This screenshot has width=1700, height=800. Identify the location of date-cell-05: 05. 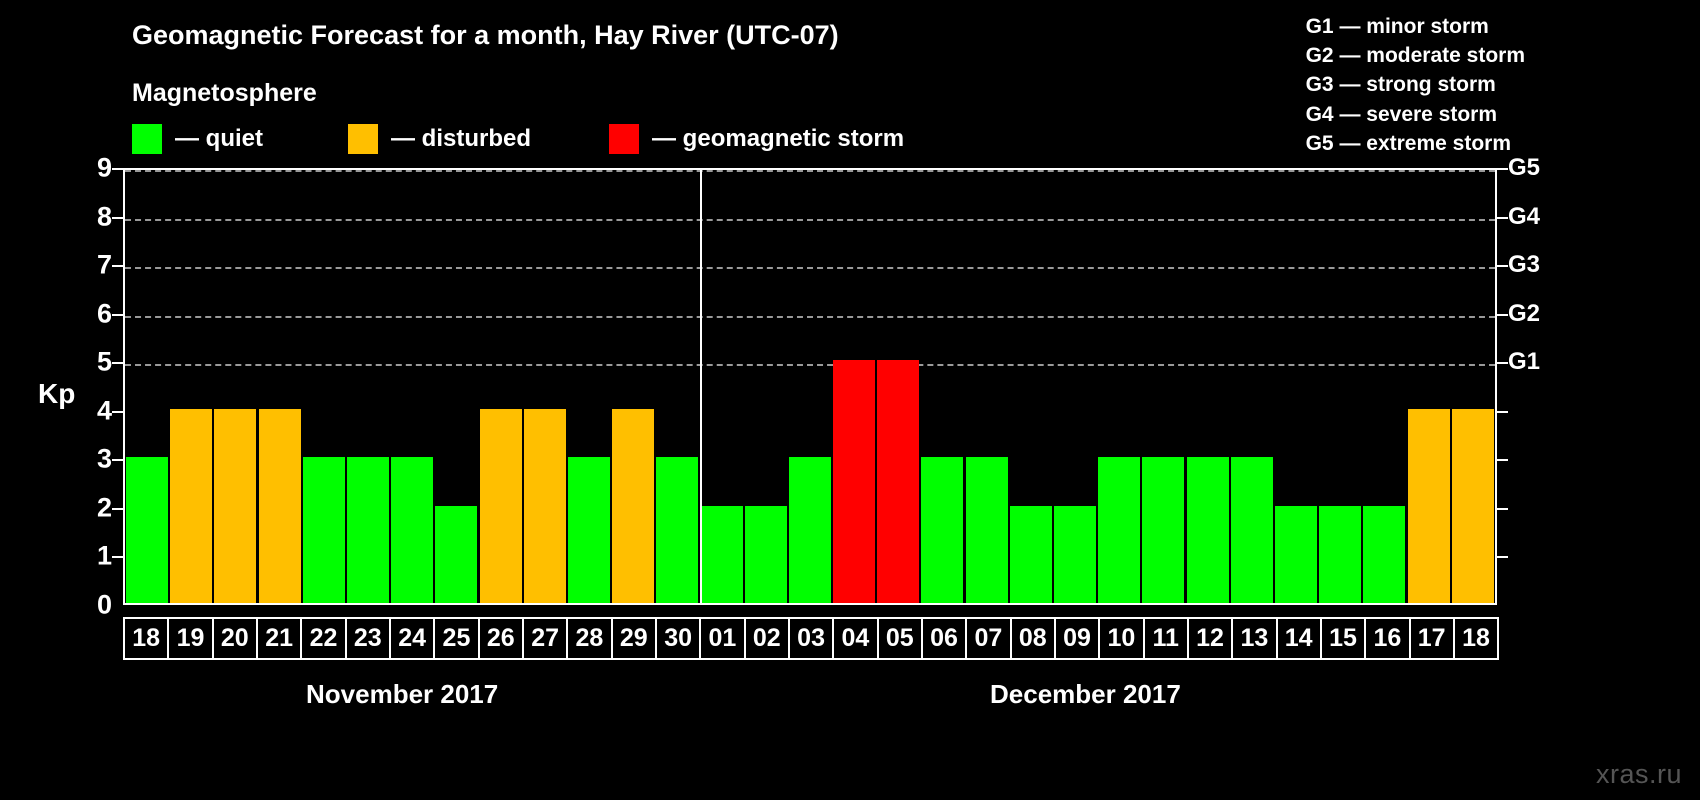
(899, 638).